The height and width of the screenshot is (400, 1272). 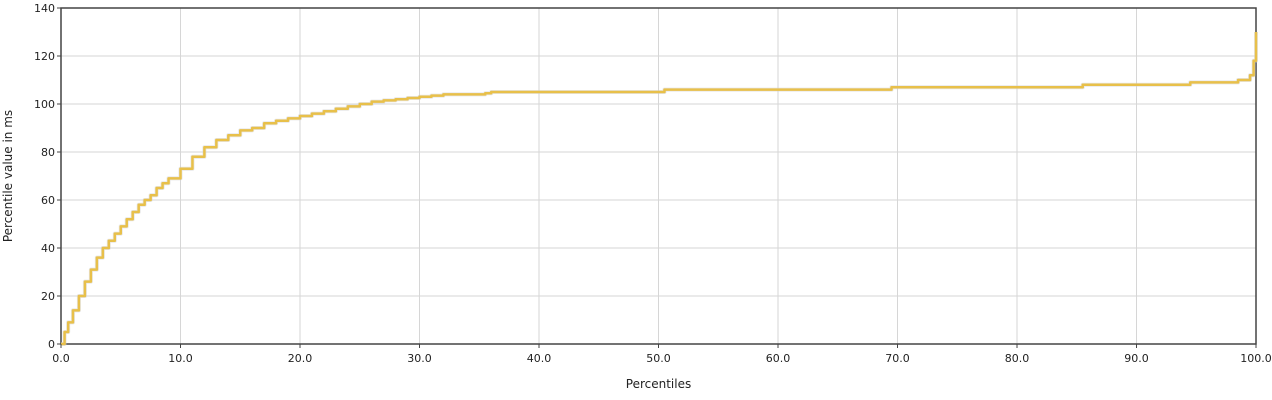 What do you see at coordinates (51, 344) in the screenshot?
I see `y-tick-label: 0` at bounding box center [51, 344].